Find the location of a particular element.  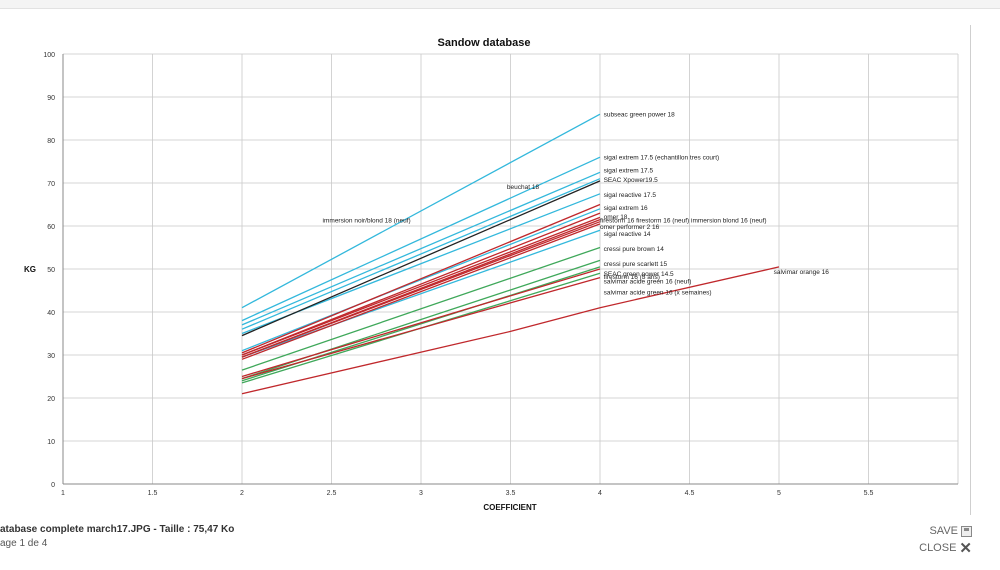

x-tick-label: 4 is located at coordinates (600, 493).